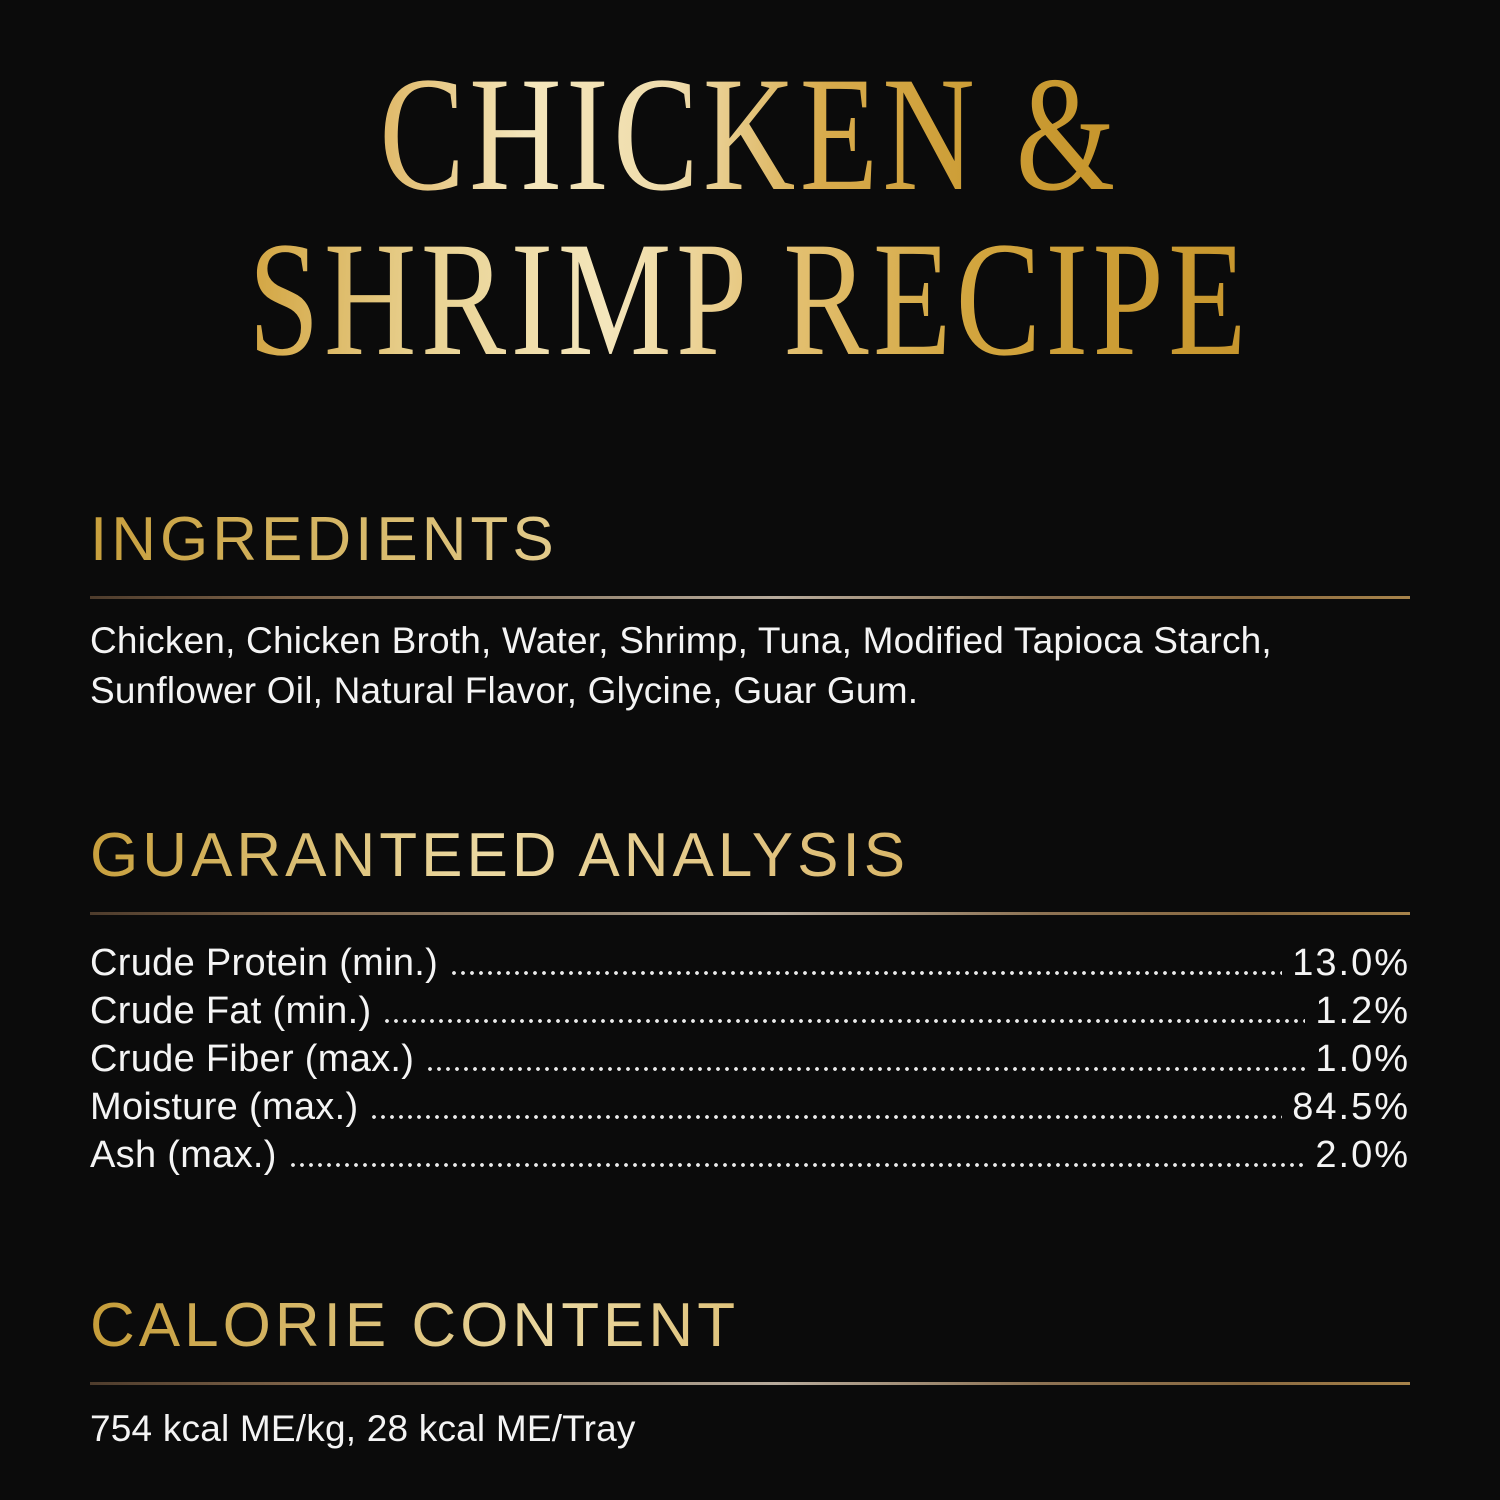  Describe the element at coordinates (750, 539) in the screenshot. I see `ingredients-heading: INGREDIENTS` at that location.